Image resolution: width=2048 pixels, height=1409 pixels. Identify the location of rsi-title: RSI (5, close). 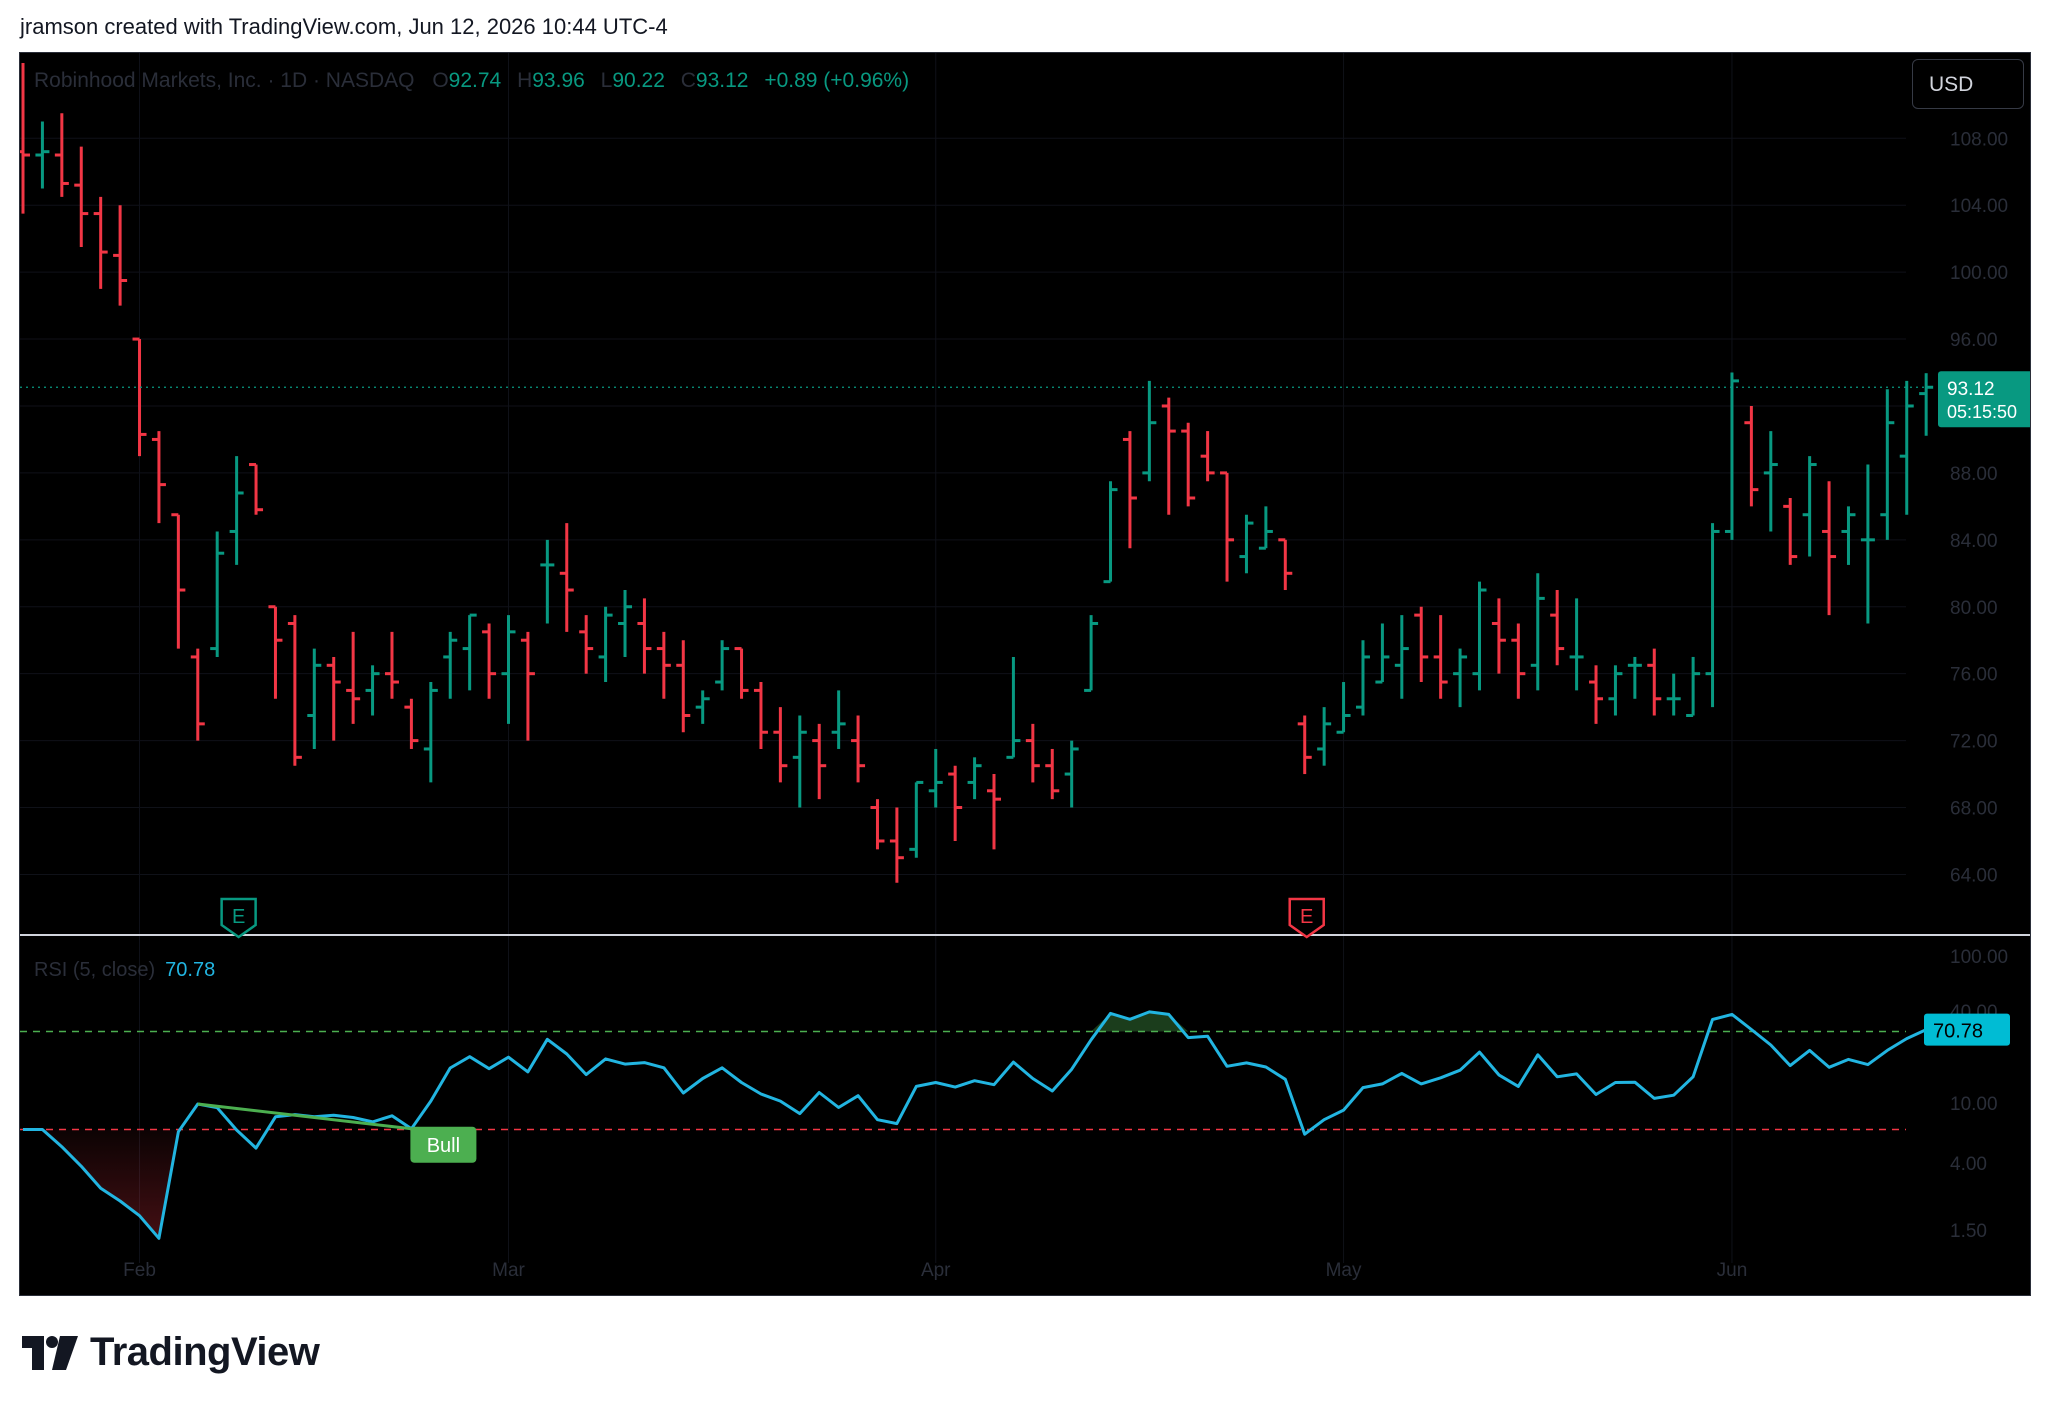
(95, 970).